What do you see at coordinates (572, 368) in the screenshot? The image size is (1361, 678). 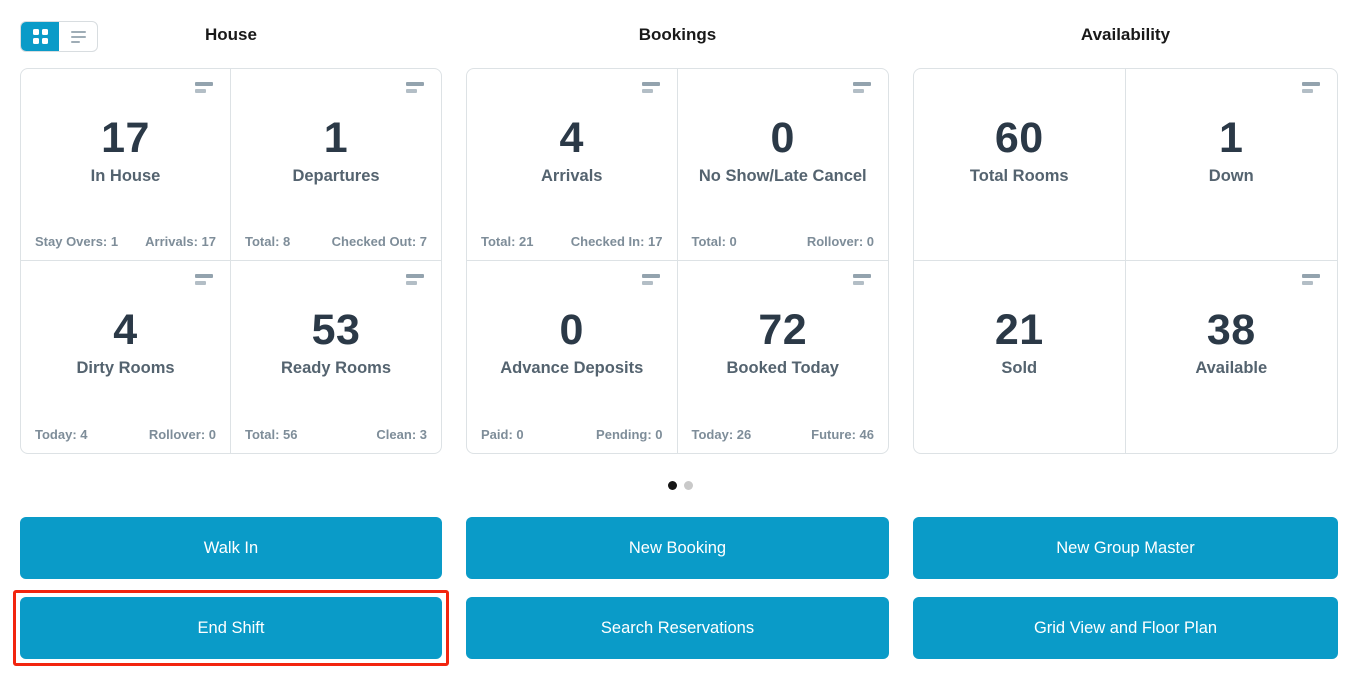 I see `card-label: Advance Deposits` at bounding box center [572, 368].